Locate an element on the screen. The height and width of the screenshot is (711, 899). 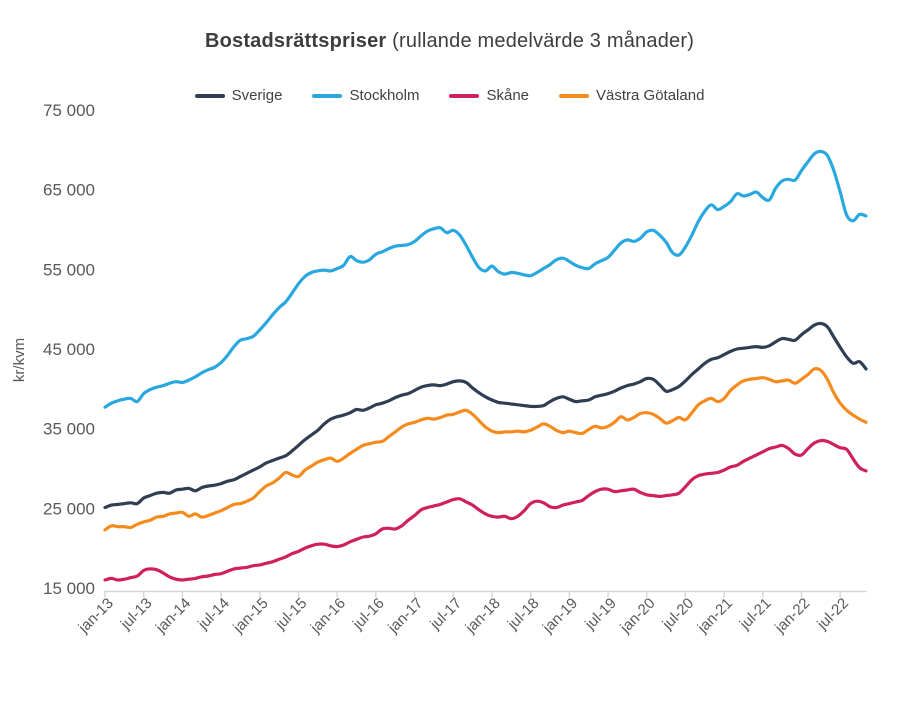
y-tick-label: 35 000 is located at coordinates (69, 429).